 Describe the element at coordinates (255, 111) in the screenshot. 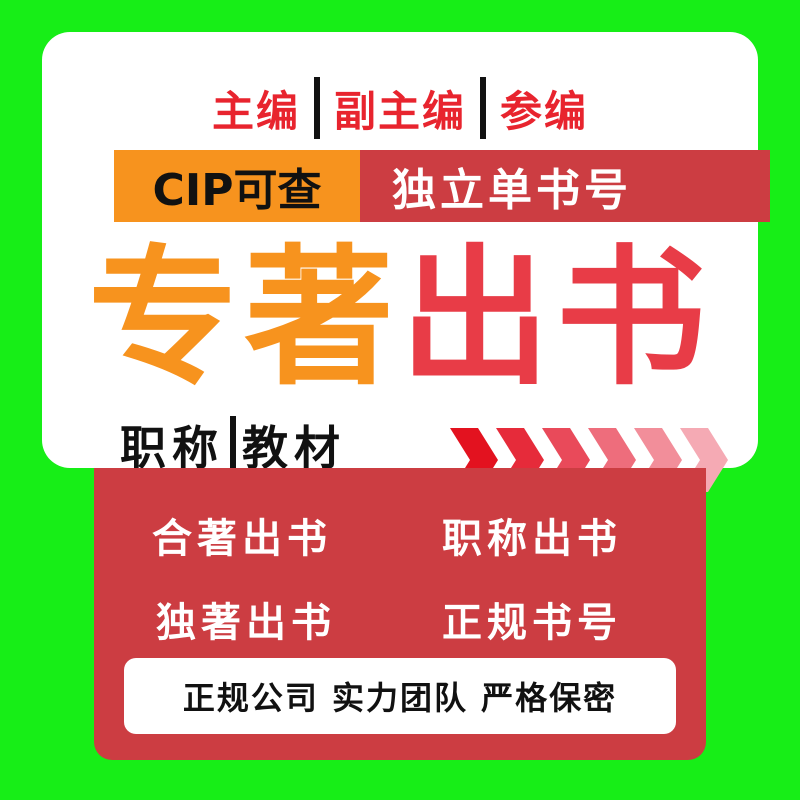

I see `role-chief-editor: 主编` at that location.